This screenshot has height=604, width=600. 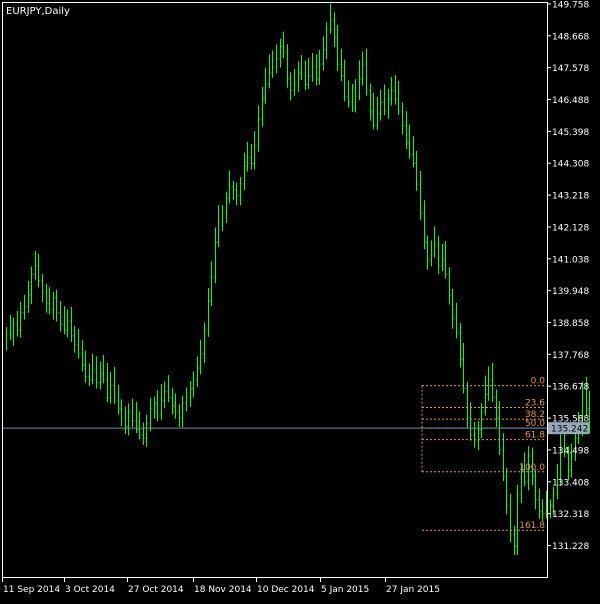 What do you see at coordinates (570, 483) in the screenshot?
I see `price-axis-label: 133.408` at bounding box center [570, 483].